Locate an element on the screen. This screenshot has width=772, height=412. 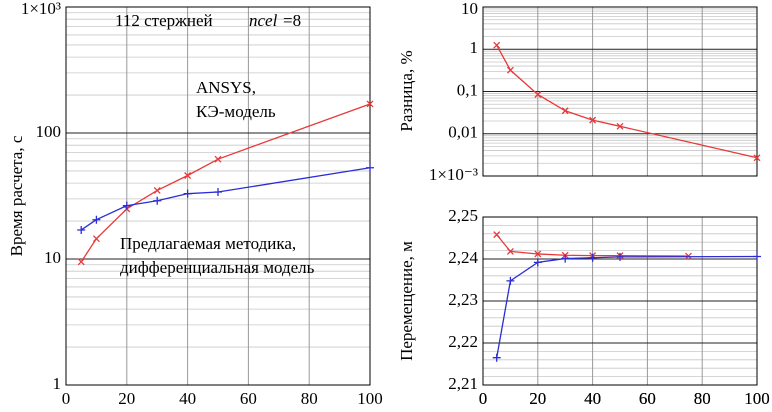
y-tick-label: 0,01 is located at coordinates (463, 132).